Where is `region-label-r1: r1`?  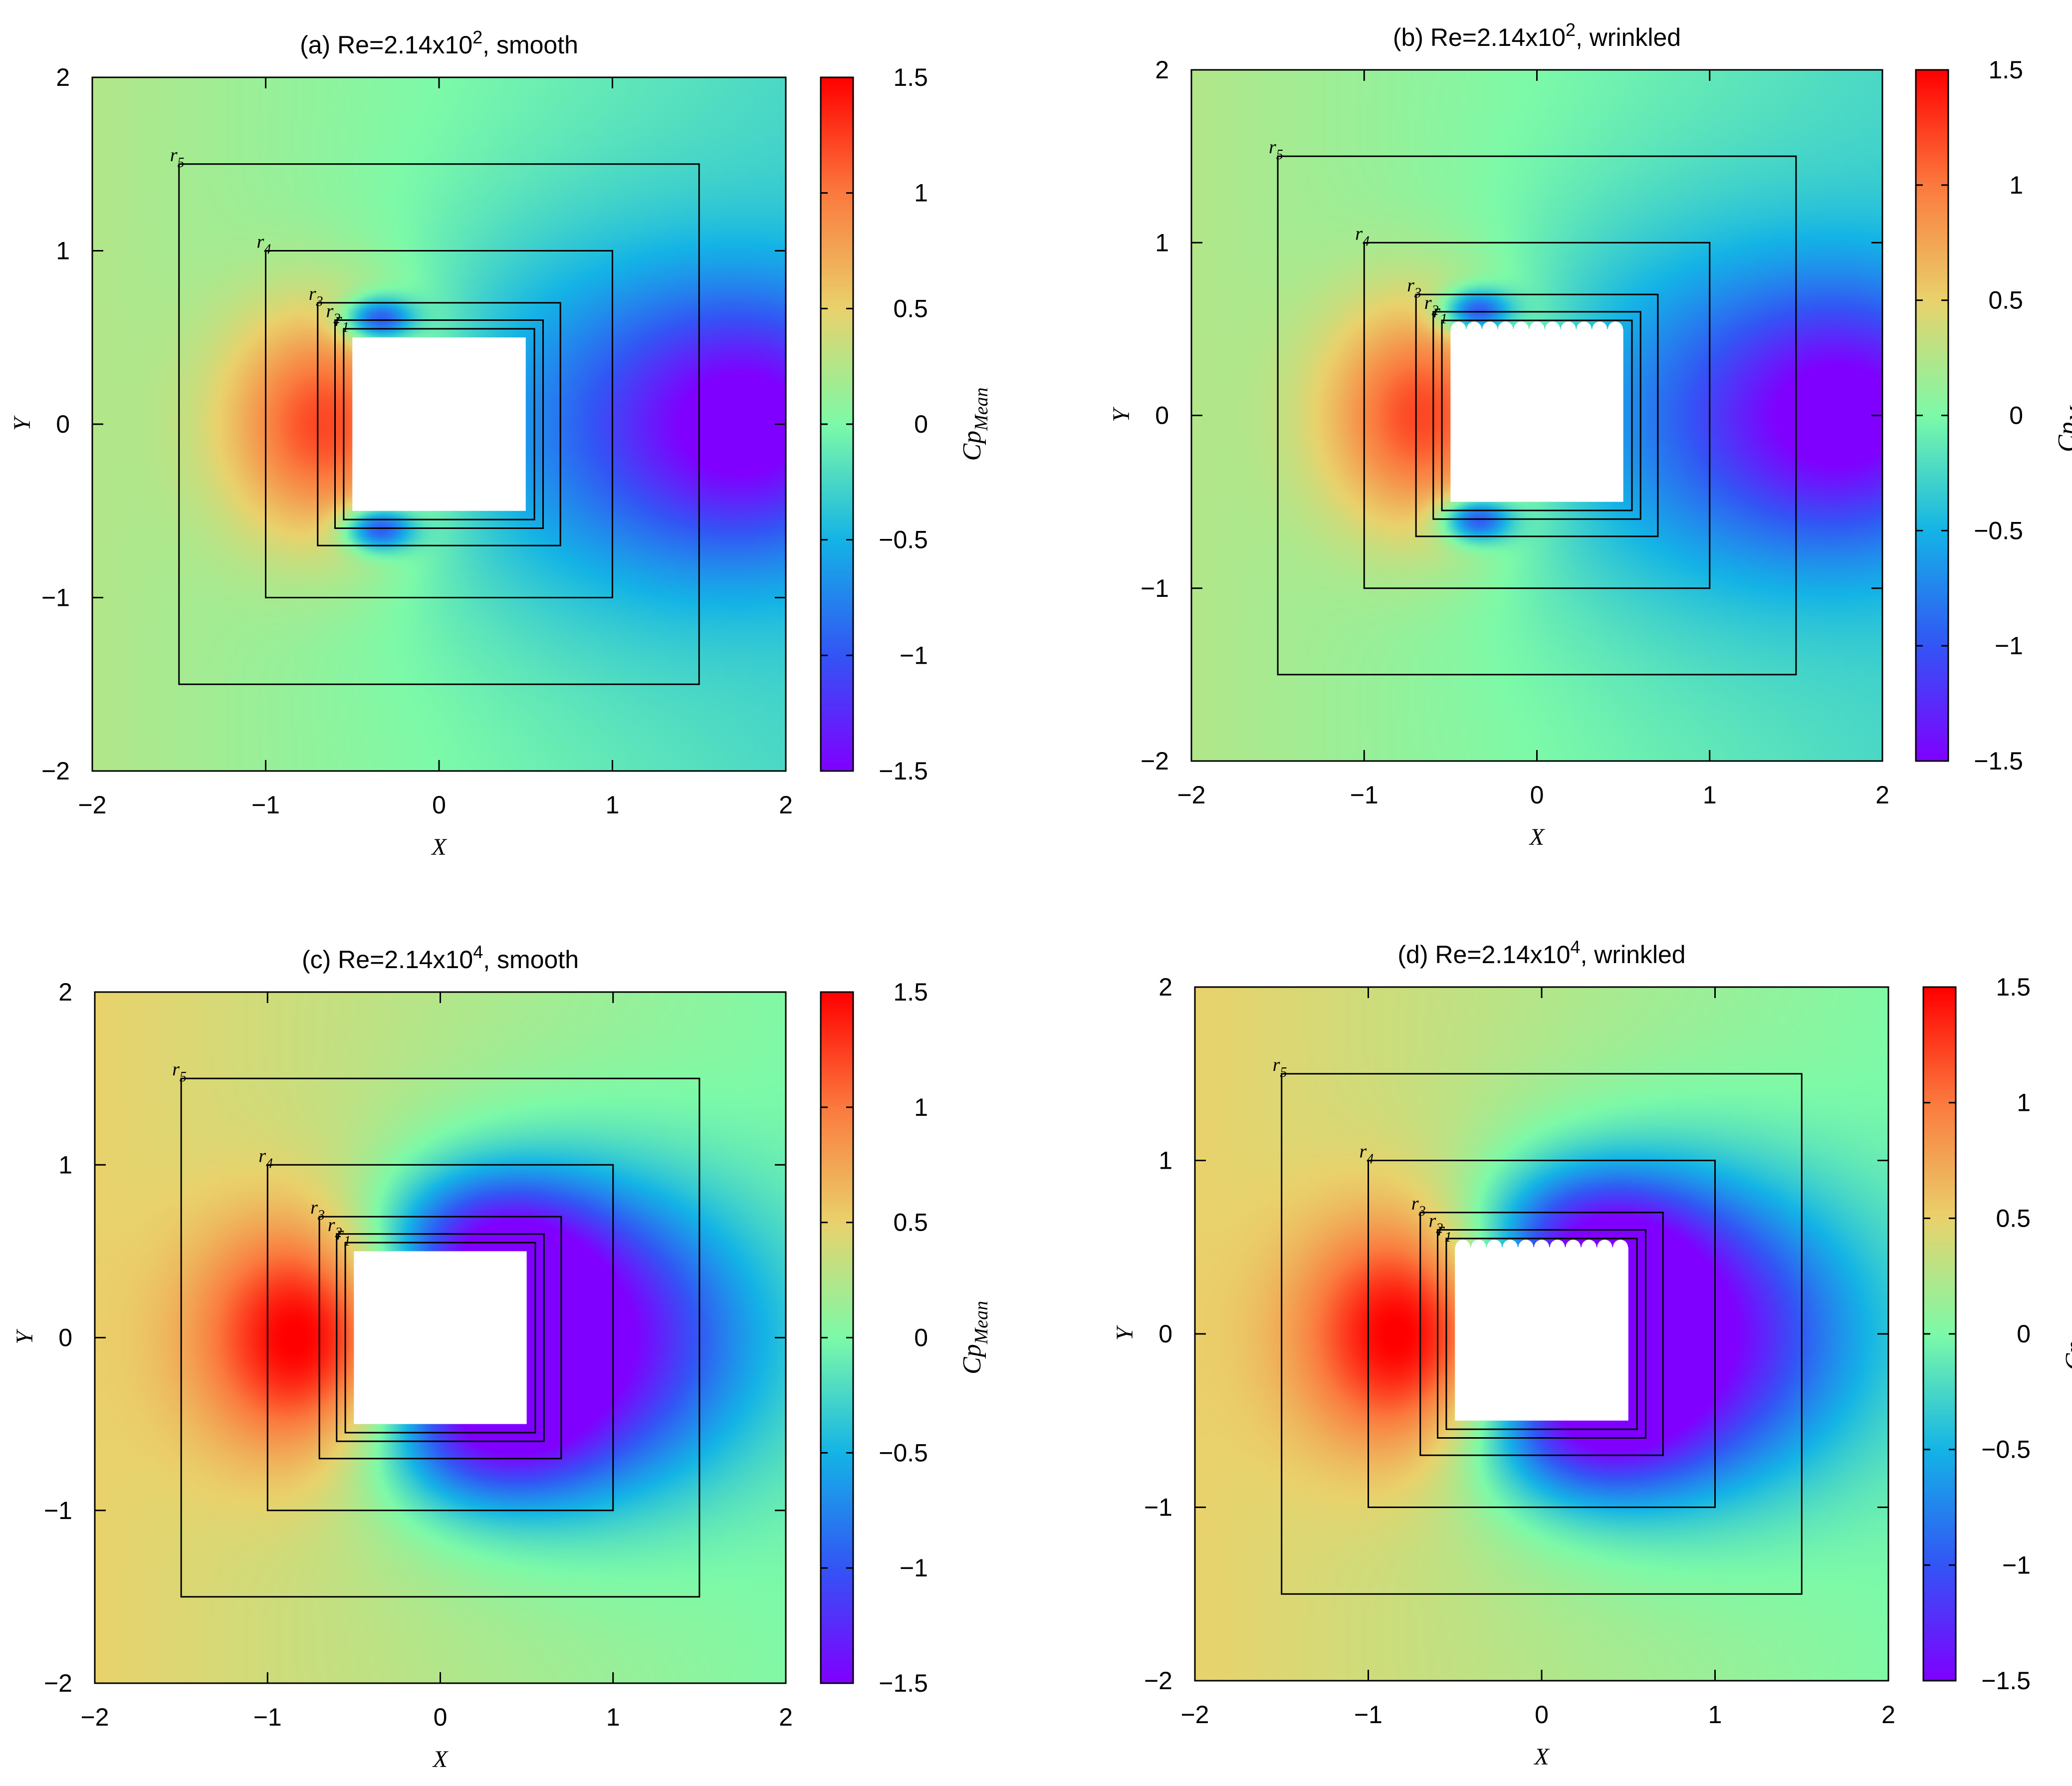 region-label-r1: r1 is located at coordinates (1440, 314).